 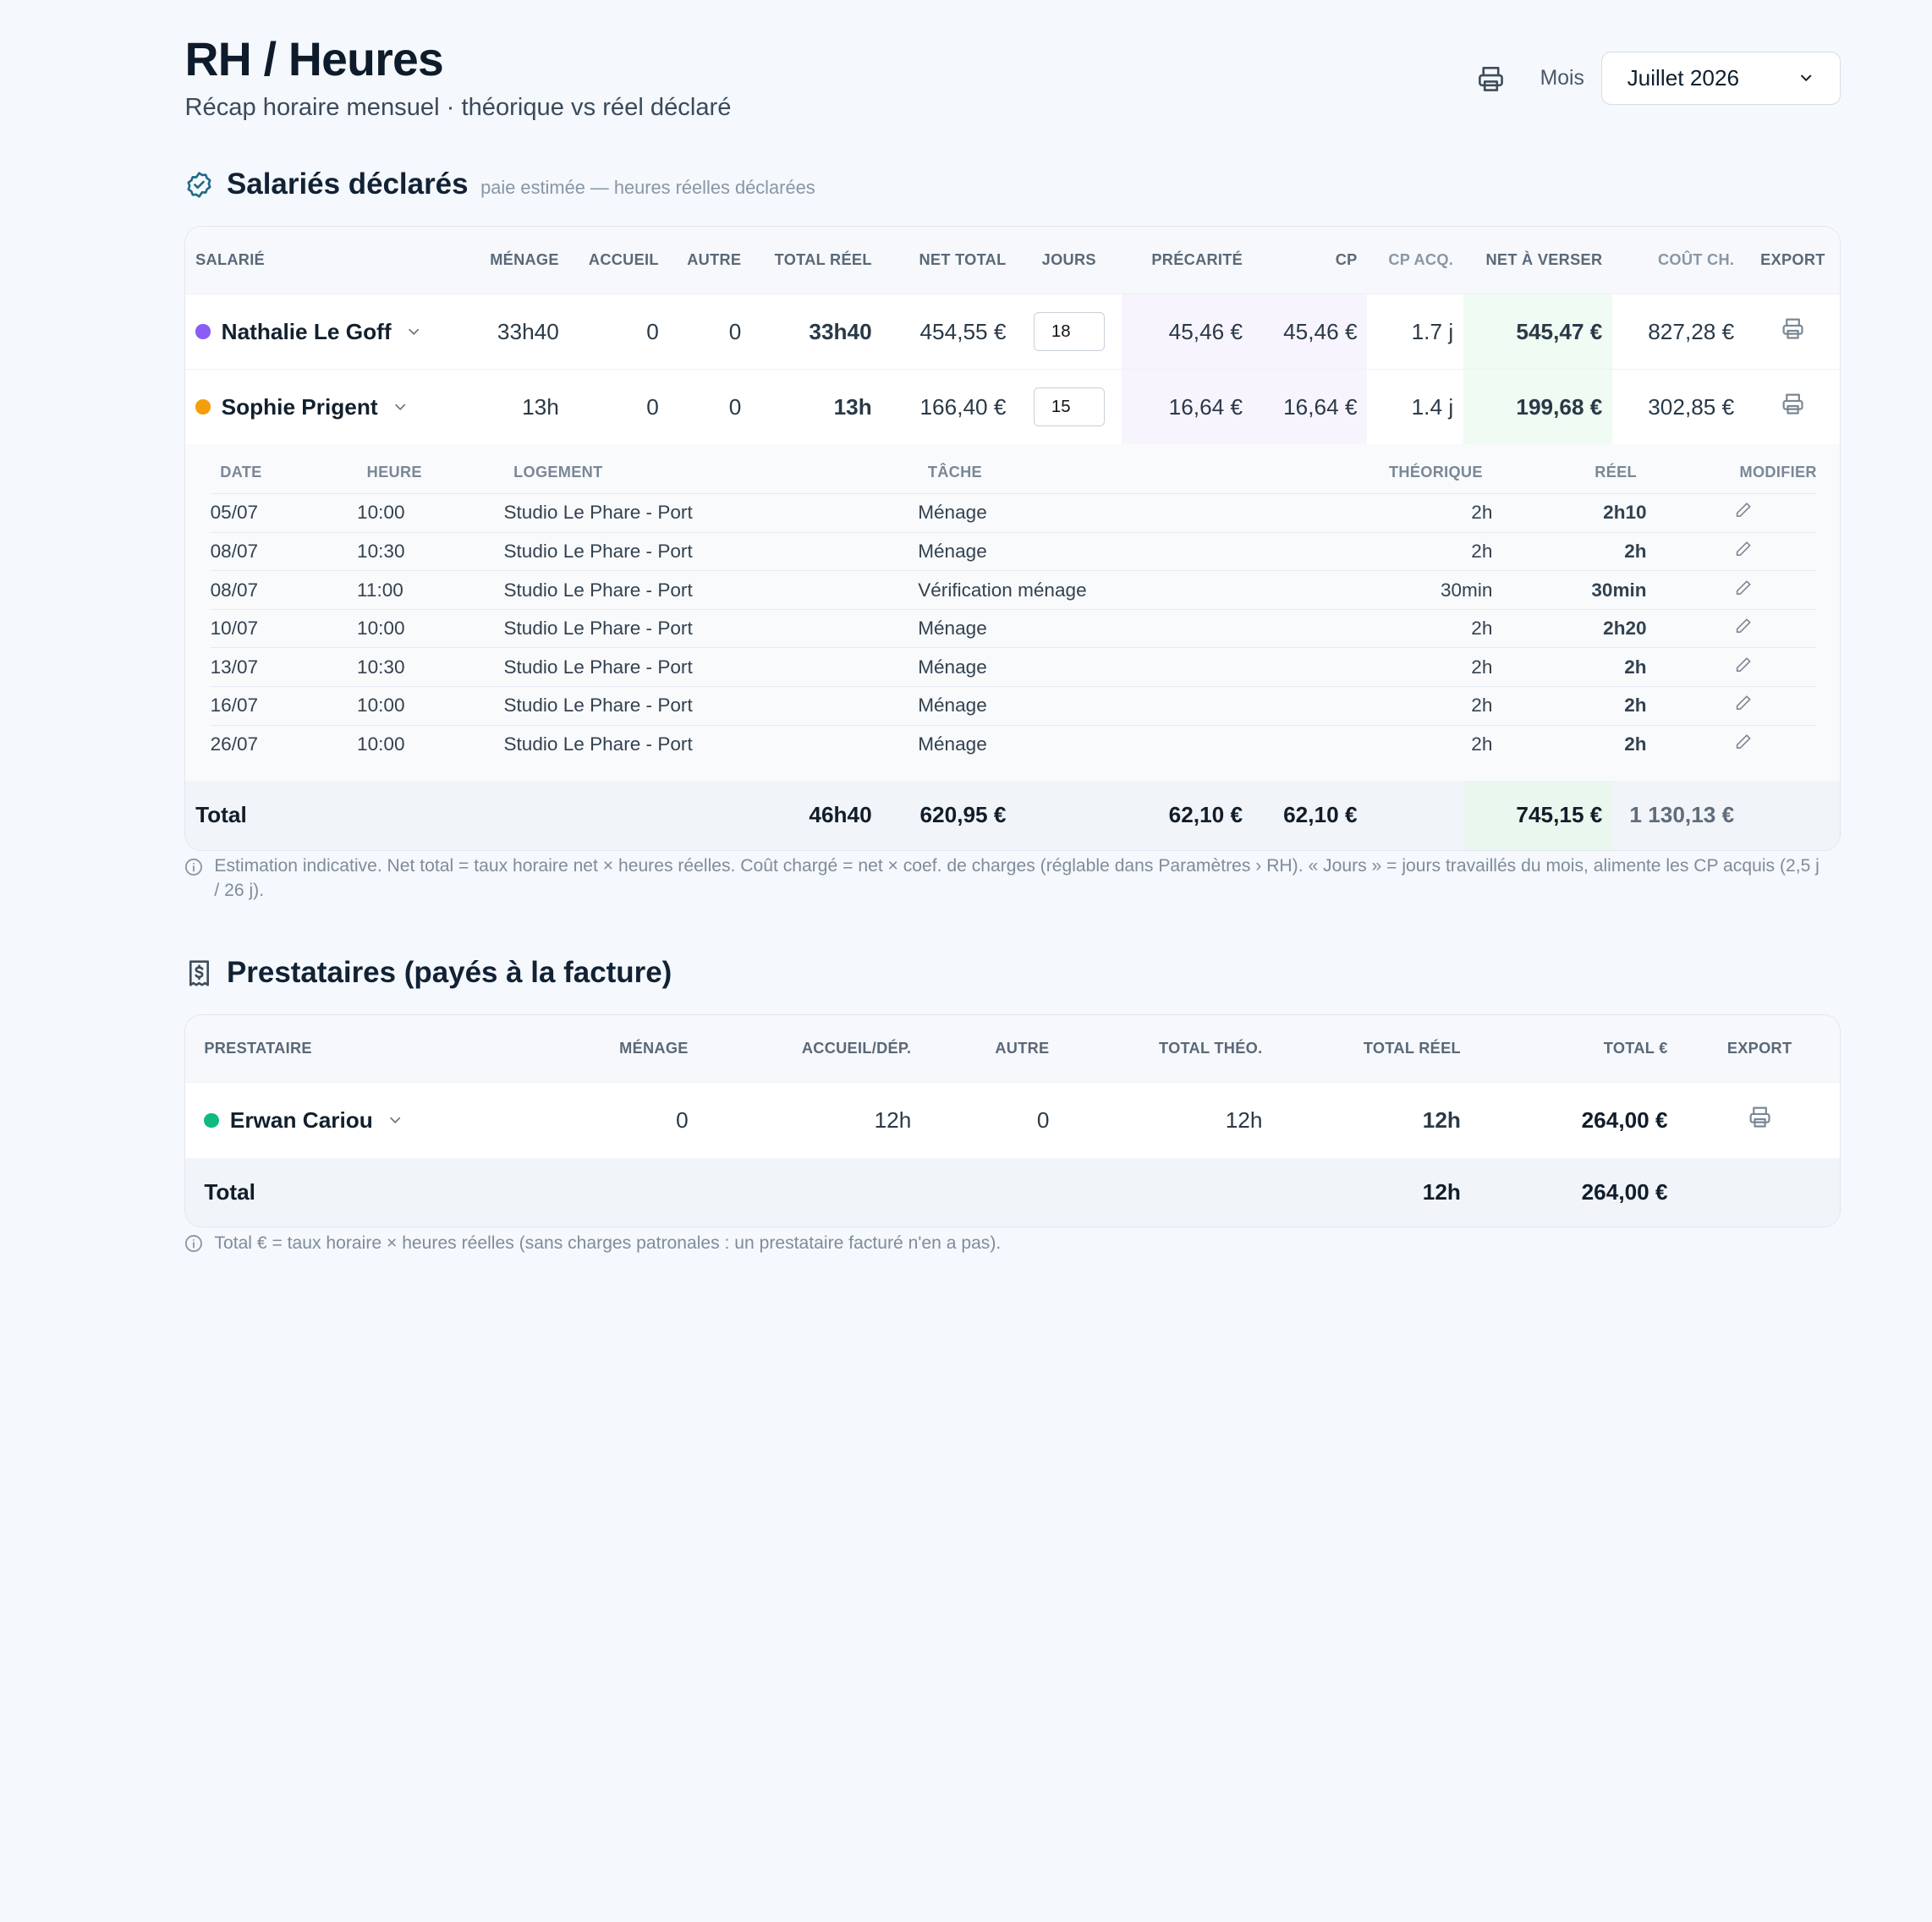 I want to click on col-net-a-verser: Net à verser, so click(x=1538, y=260).